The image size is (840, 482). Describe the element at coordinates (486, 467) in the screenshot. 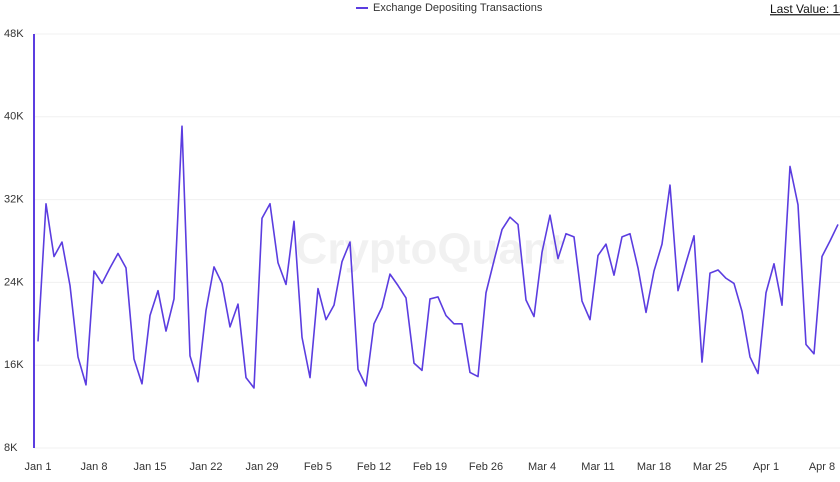

I see `x-tick-label: Feb 26` at that location.